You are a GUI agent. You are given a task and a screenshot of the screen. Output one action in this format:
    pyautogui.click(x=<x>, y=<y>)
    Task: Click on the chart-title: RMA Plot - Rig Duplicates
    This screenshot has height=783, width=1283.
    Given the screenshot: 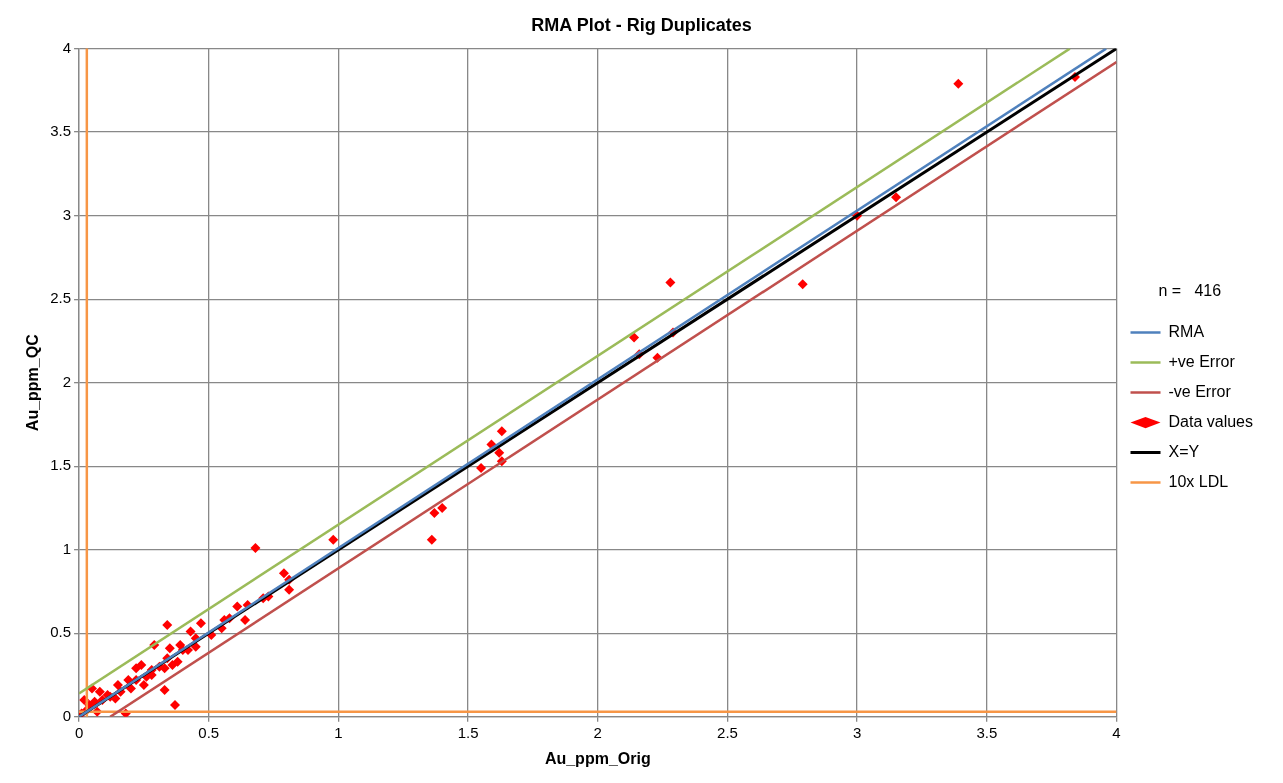 What is the action you would take?
    pyautogui.click(x=641, y=24)
    